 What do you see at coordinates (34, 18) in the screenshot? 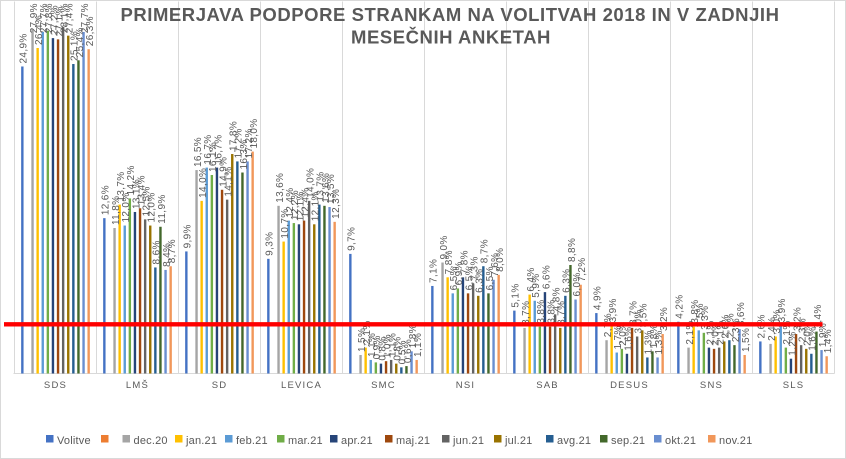
I see `svg-text: 27,9%` at bounding box center [34, 18].